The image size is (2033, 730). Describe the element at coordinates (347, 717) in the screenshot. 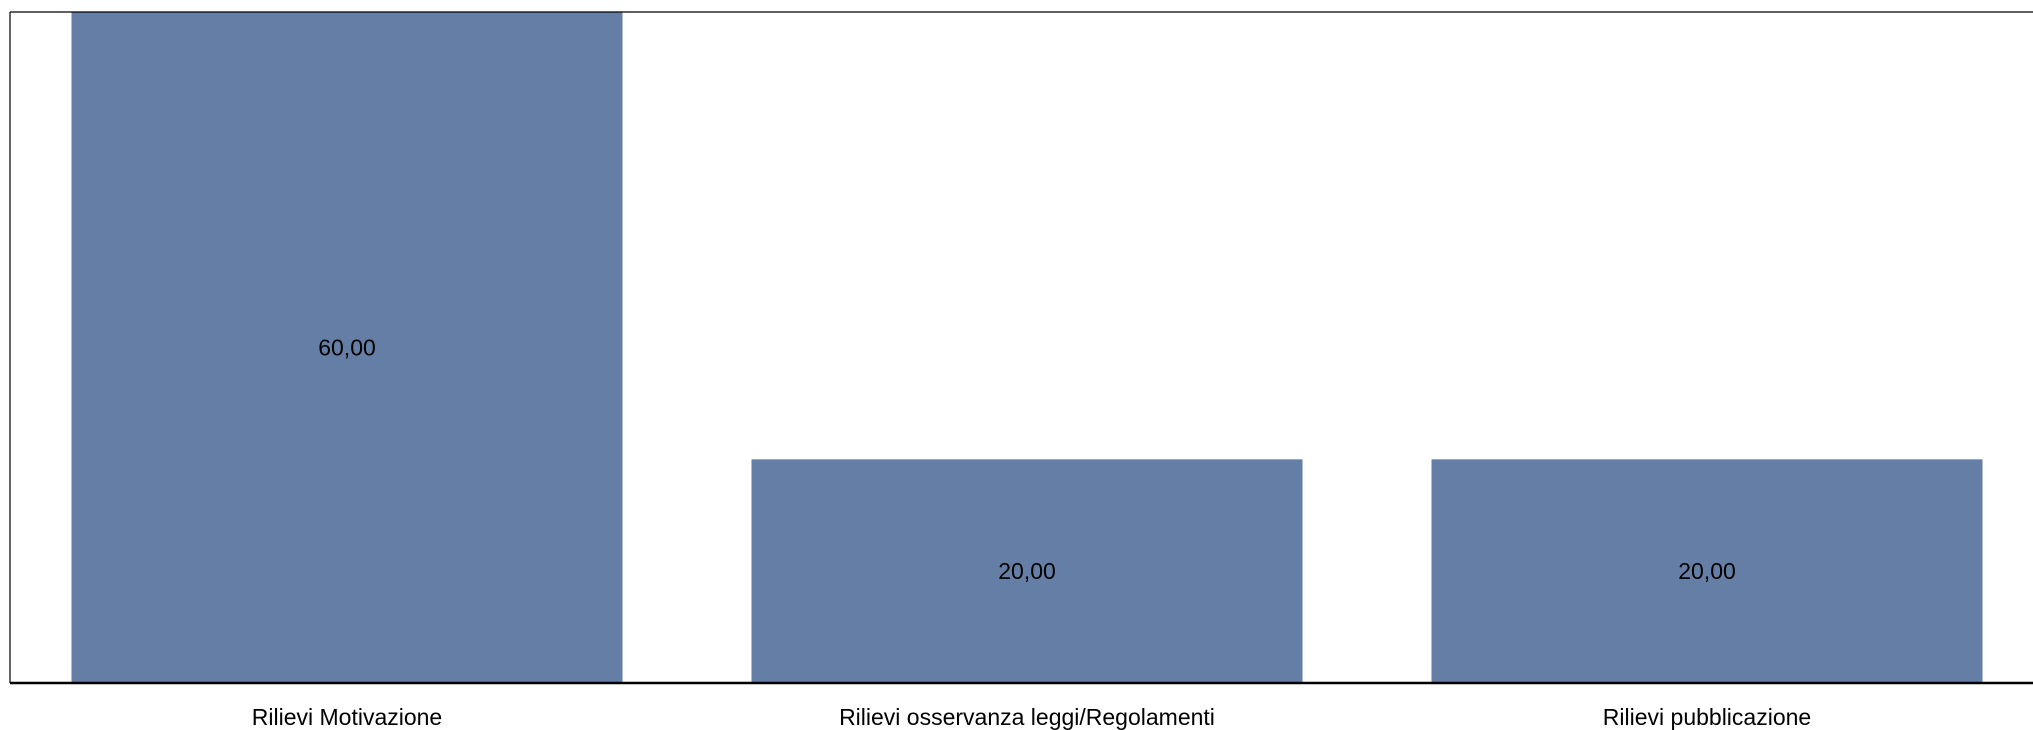

I see `x-tick-label: Rilievi Motivazione` at that location.